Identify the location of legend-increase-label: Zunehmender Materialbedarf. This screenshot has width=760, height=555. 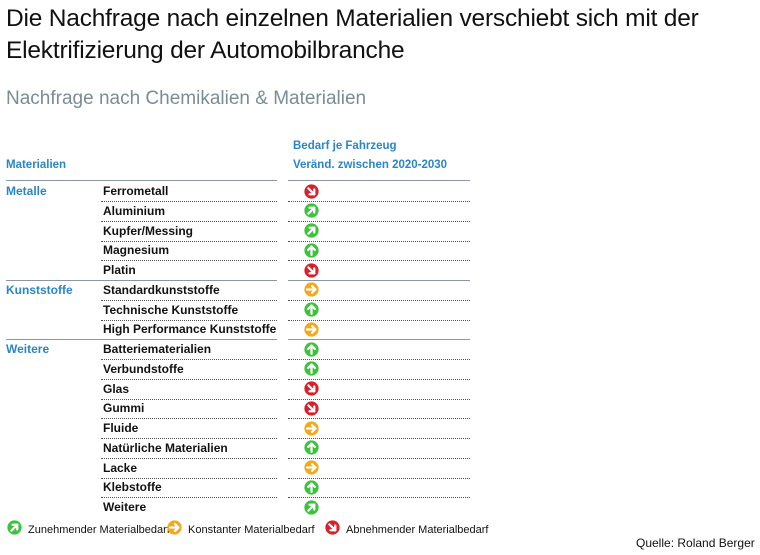
(99, 530).